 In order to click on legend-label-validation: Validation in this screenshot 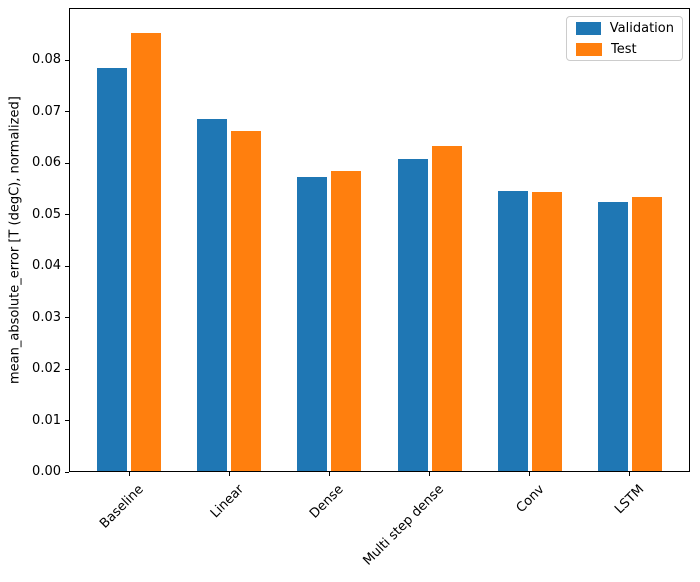, I will do `click(641, 28)`.